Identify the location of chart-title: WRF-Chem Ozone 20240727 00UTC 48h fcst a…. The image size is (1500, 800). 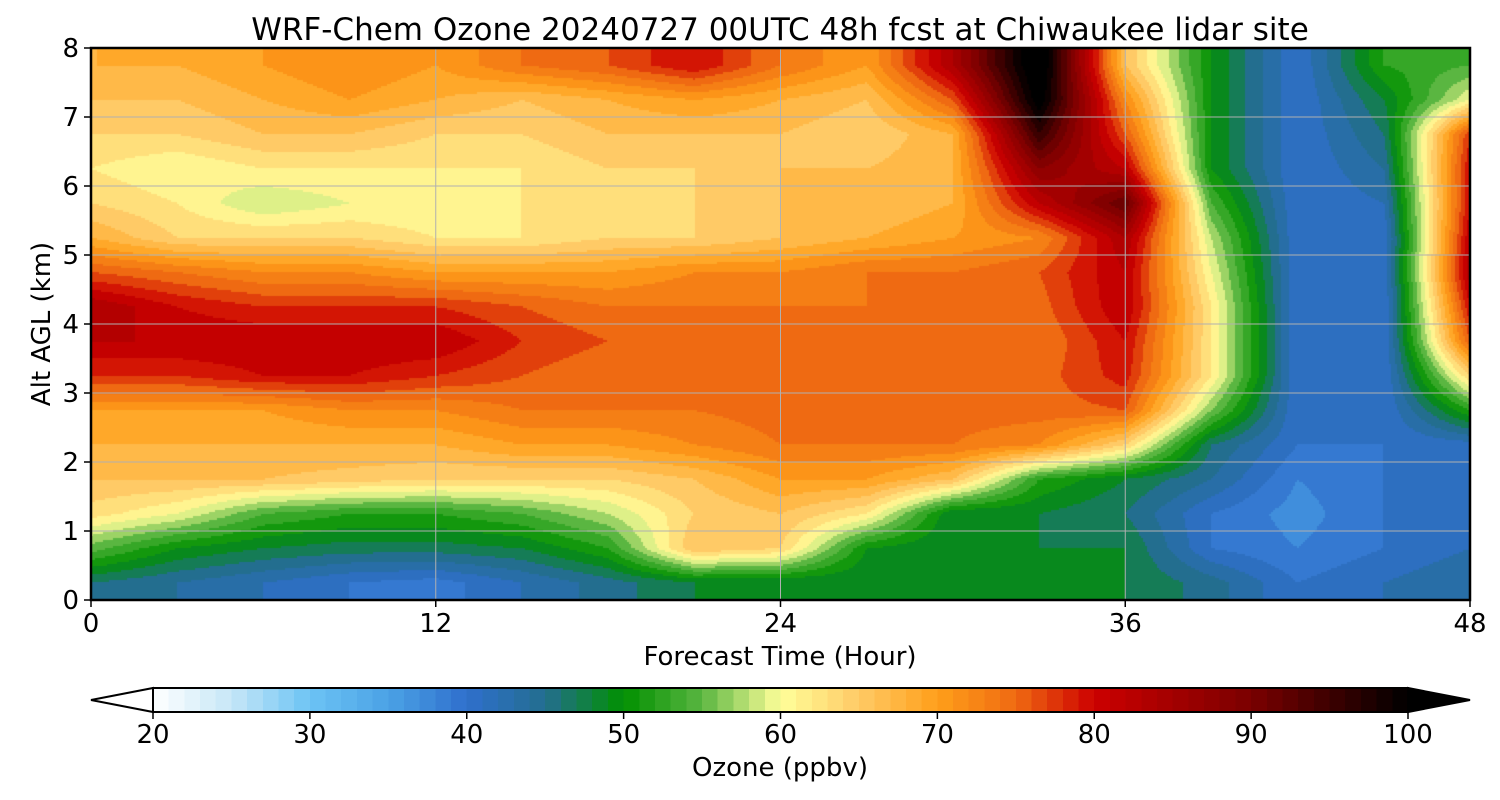
(780, 30).